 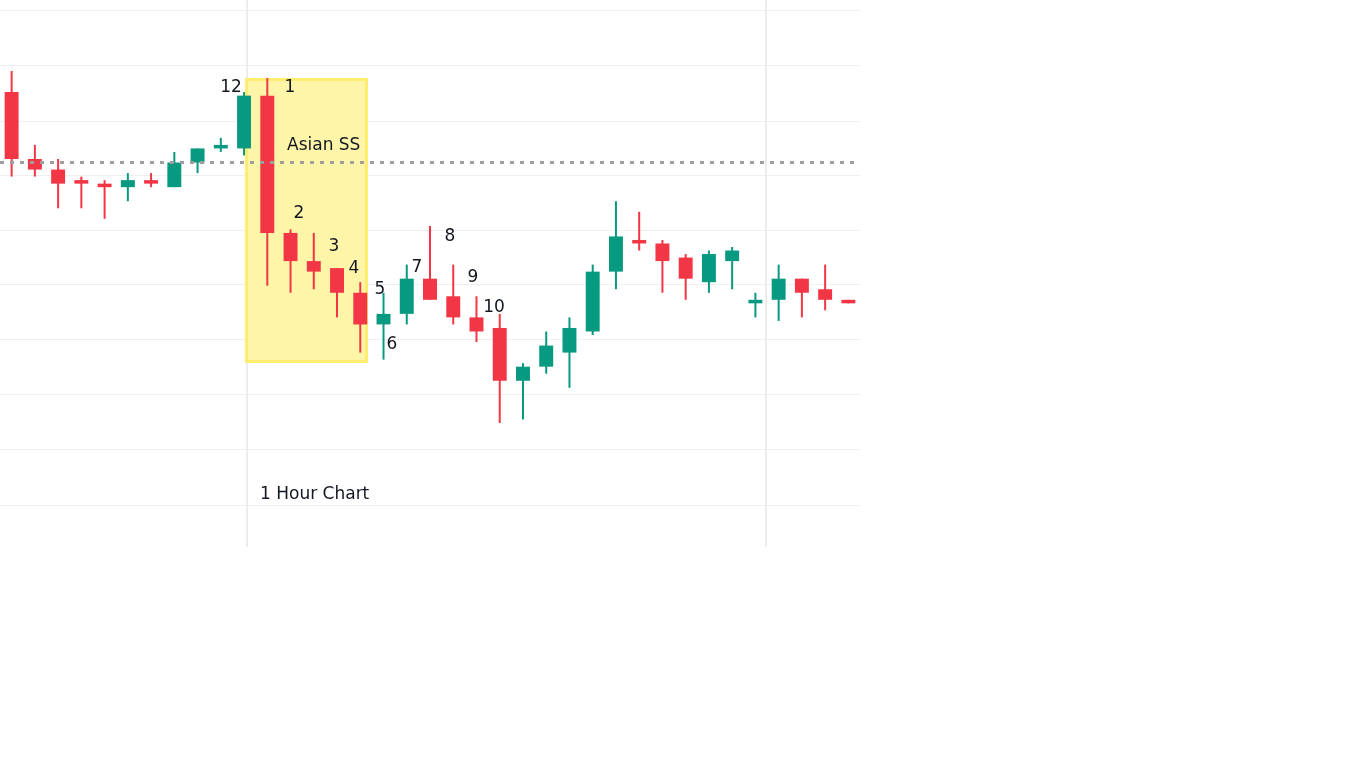 What do you see at coordinates (334, 245) in the screenshot?
I see `annotation: 3` at bounding box center [334, 245].